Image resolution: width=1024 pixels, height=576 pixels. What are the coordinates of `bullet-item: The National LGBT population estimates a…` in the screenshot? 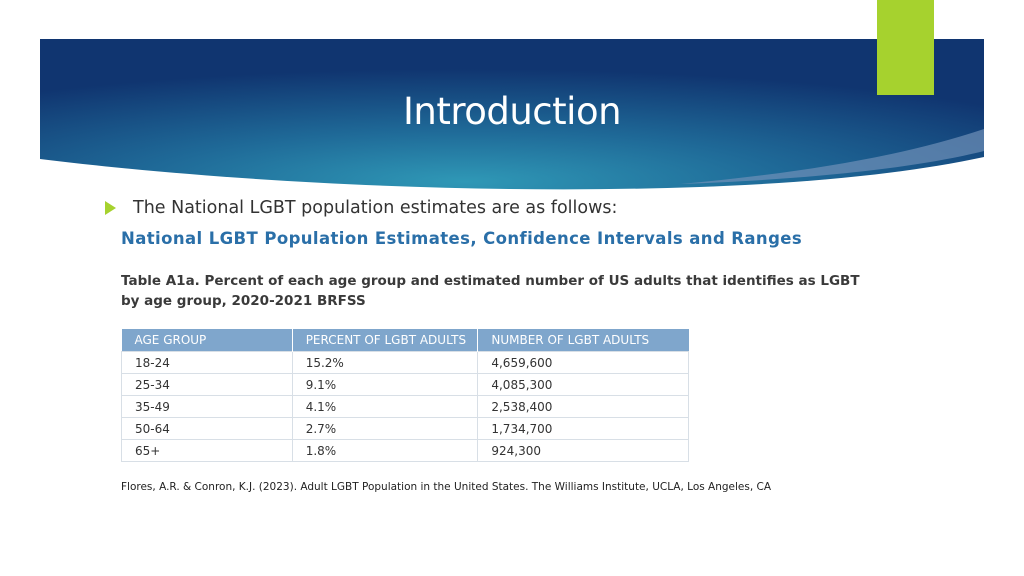 It's located at (361, 208).